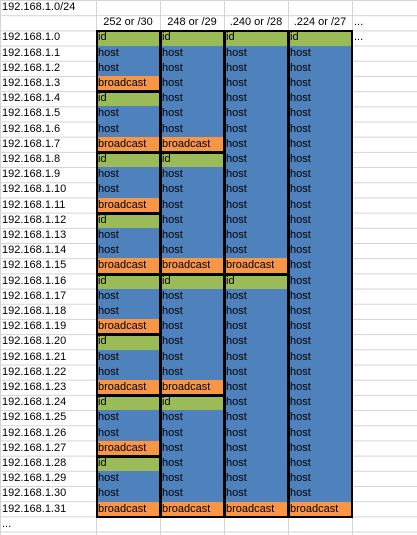 This screenshot has width=417, height=535. What do you see at coordinates (39, 7) in the screenshot?
I see `network-title: 192.168.1.0/24` at bounding box center [39, 7].